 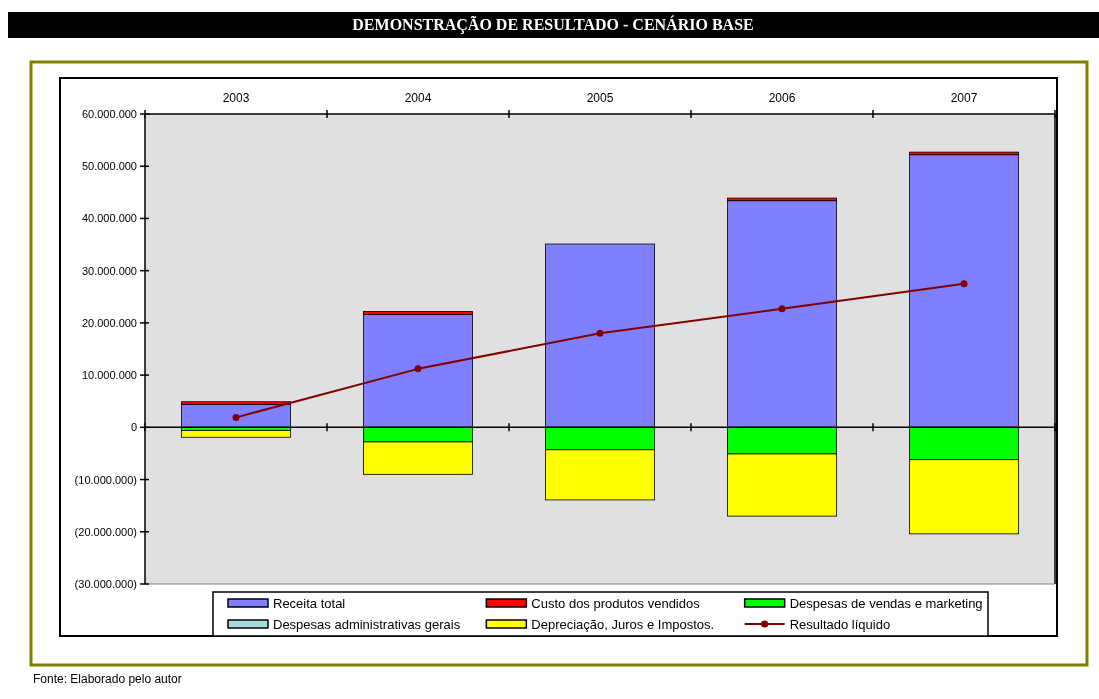 I want to click on y-tick-label: 10.000.000, so click(x=109, y=375).